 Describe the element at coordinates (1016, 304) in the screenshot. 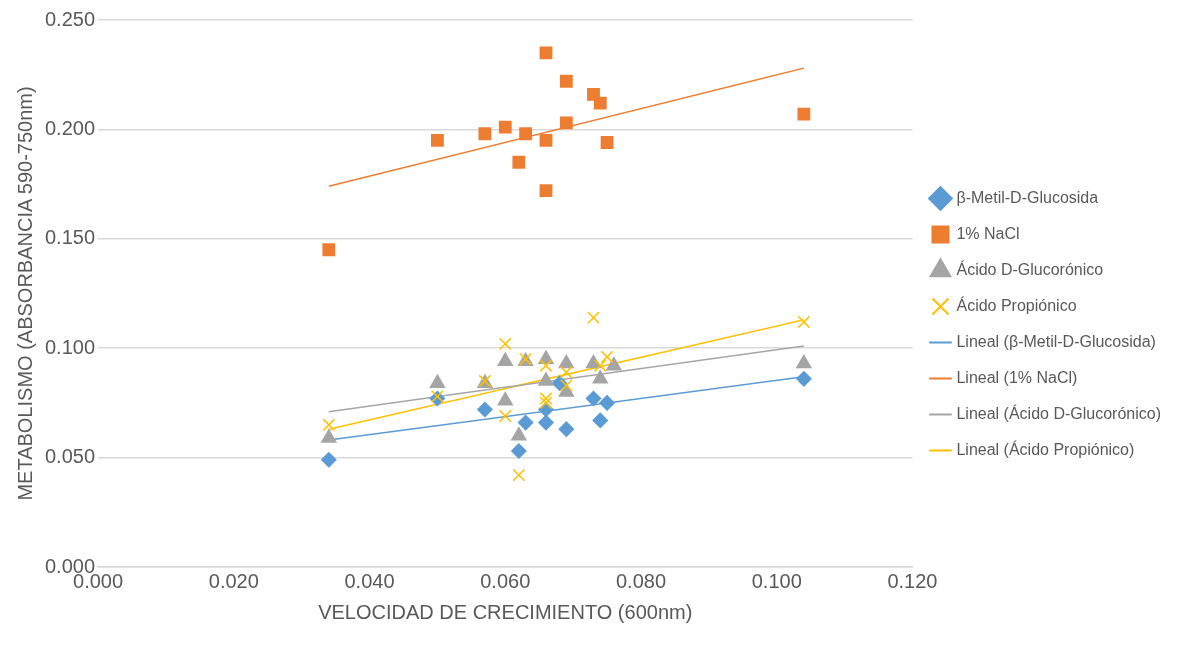

I see `legend-label: Ácido Propiónico` at that location.